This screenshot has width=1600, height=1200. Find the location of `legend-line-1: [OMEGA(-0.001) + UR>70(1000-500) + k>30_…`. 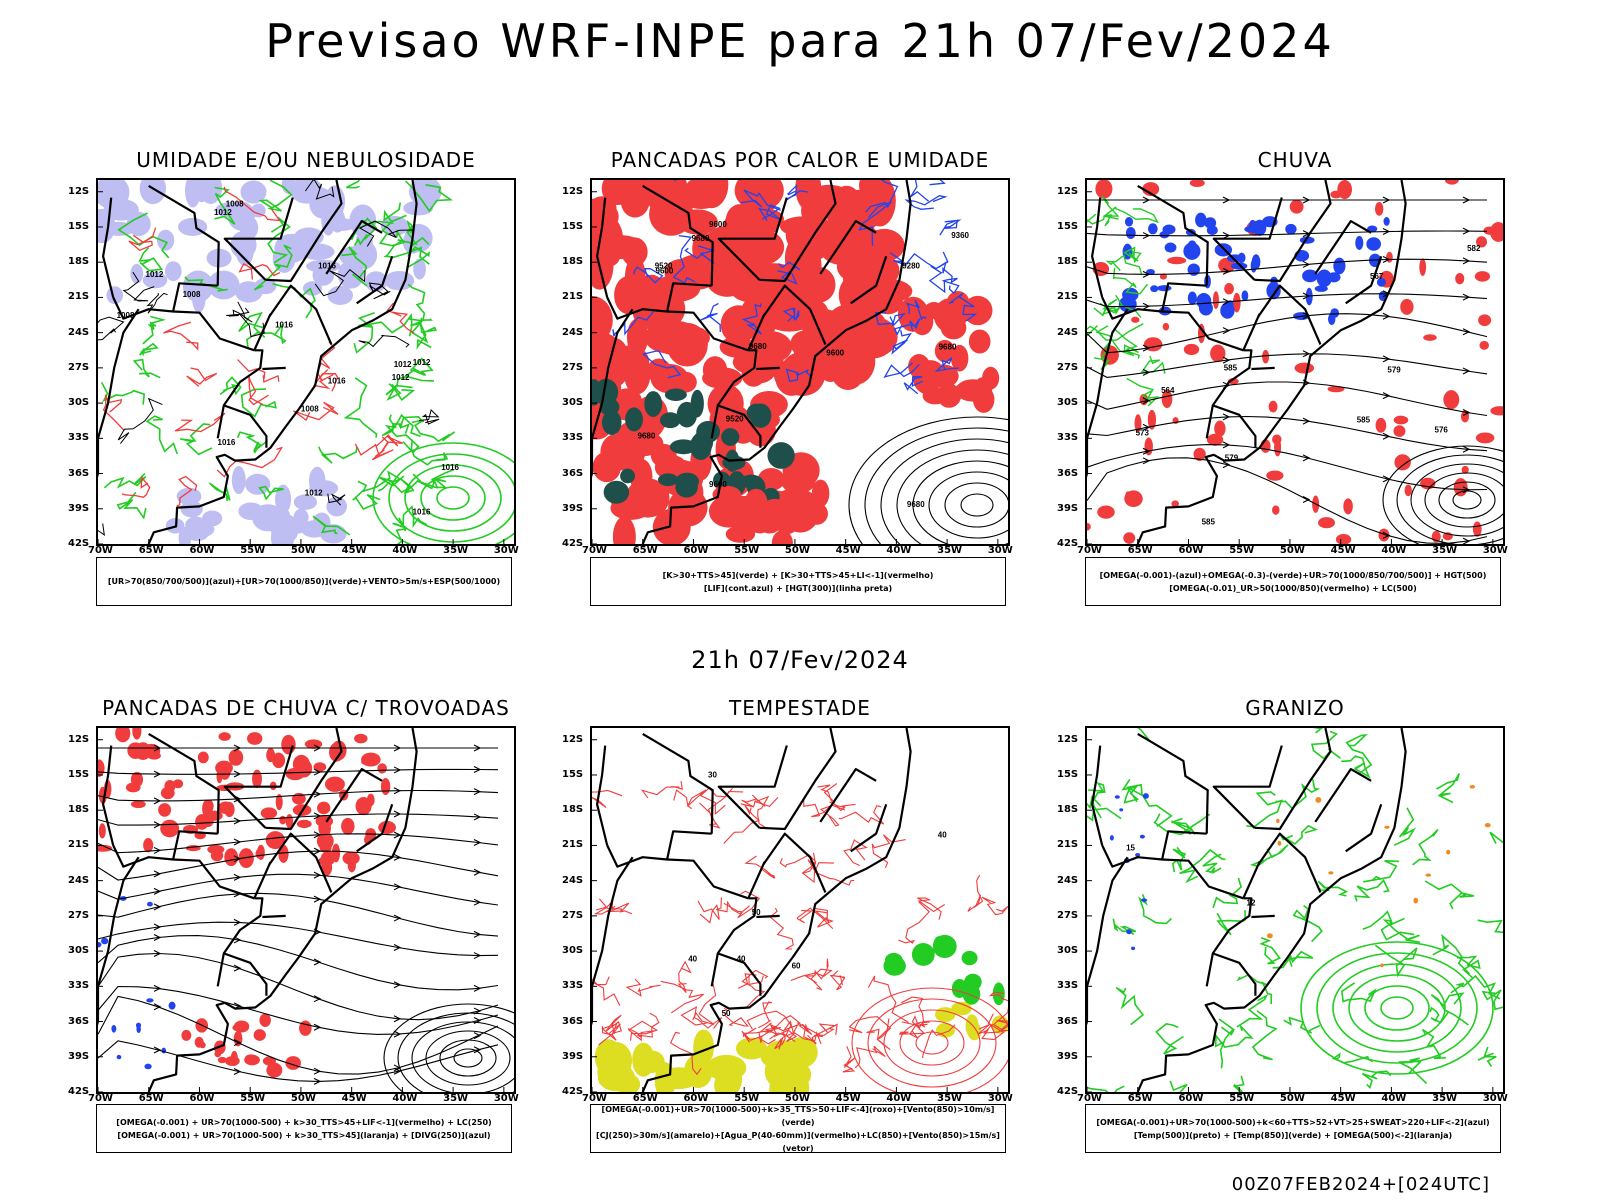

legend-line-1: [OMEGA(-0.001) + UR>70(1000-500) + k>30_… is located at coordinates (304, 1122).